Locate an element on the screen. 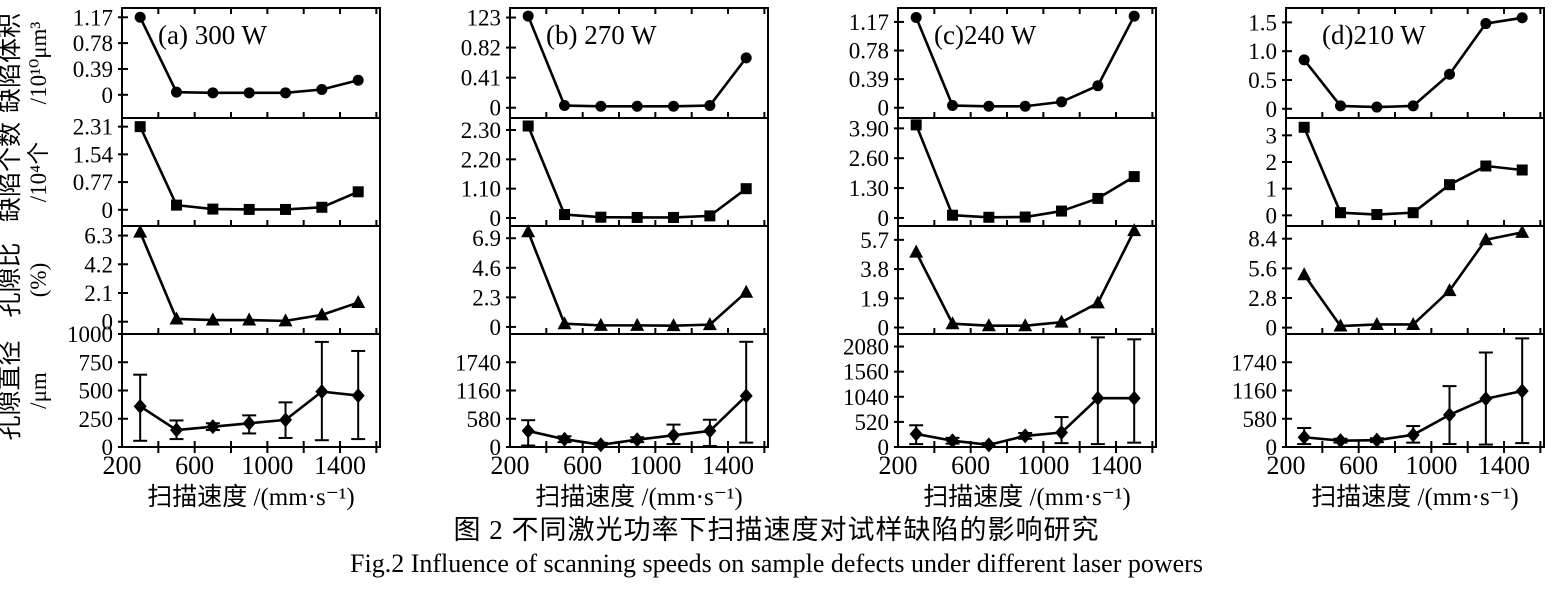 The width and height of the screenshot is (1553, 590). y-tick-label: 2080 is located at coordinates (866, 347).